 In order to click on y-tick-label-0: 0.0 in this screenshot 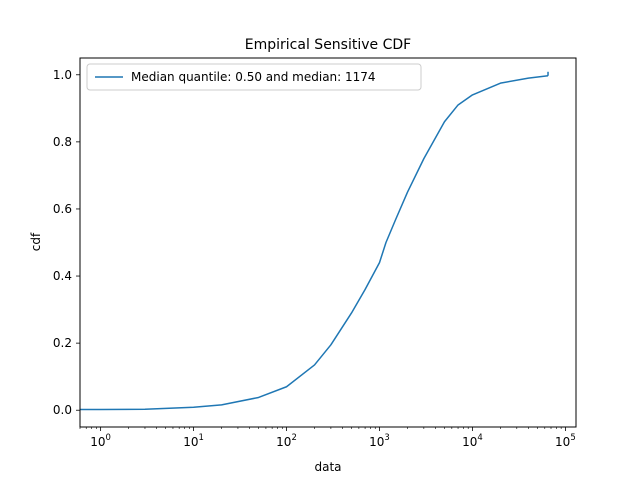, I will do `click(62, 410)`.